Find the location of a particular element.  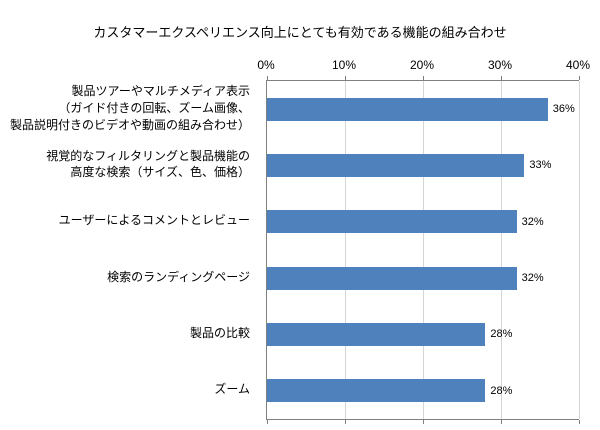

x-tick-label: 10% is located at coordinates (344, 65).